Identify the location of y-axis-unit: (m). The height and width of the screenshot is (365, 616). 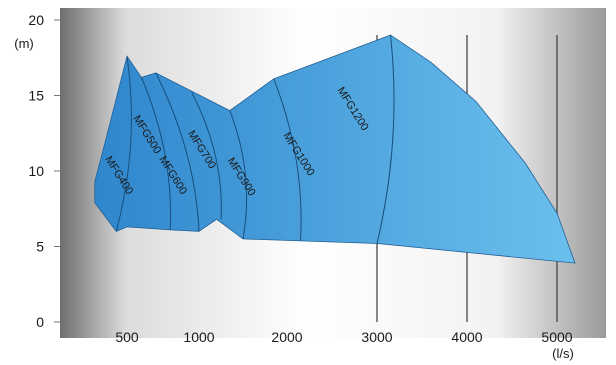
(24, 43).